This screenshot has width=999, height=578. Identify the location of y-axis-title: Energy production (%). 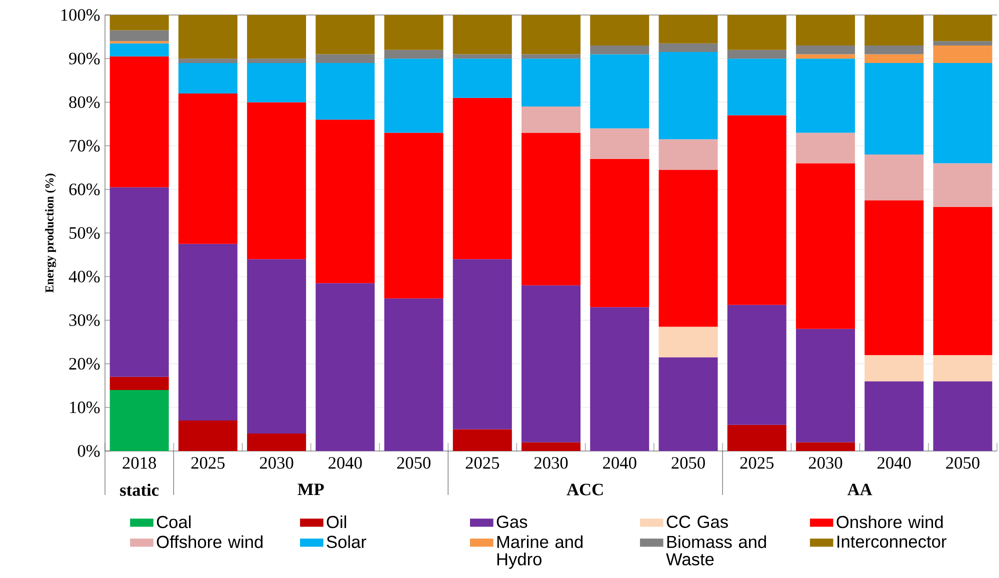
(50, 233).